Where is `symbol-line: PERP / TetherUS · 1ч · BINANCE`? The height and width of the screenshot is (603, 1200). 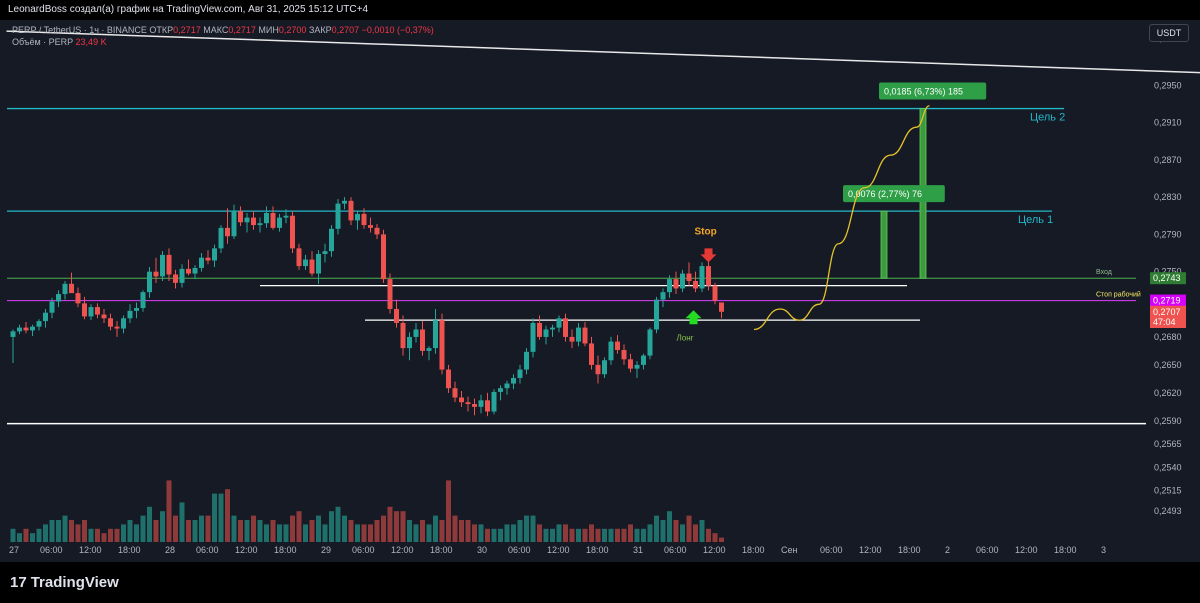 symbol-line: PERP / TetherUS · 1ч · BINANCE is located at coordinates (79, 30).